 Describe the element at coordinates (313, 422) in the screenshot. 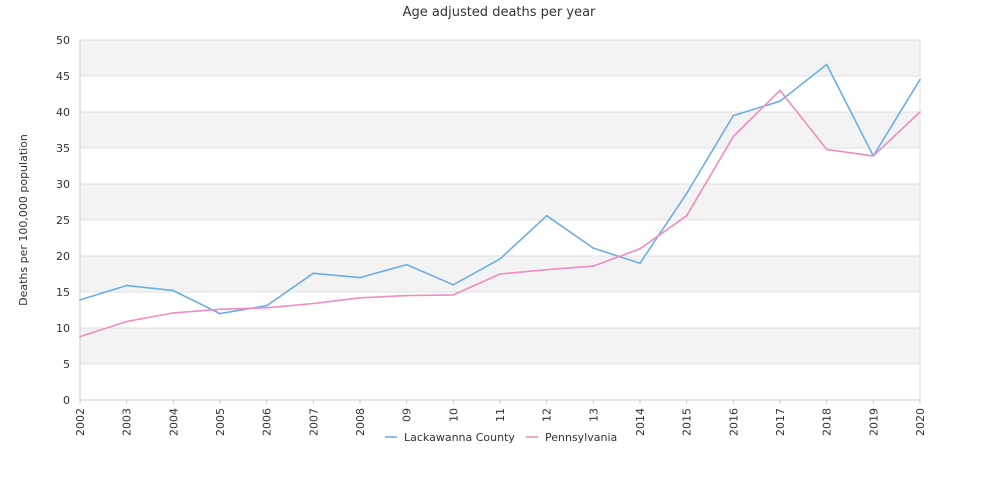

I see `x-tick-label: 2007` at that location.